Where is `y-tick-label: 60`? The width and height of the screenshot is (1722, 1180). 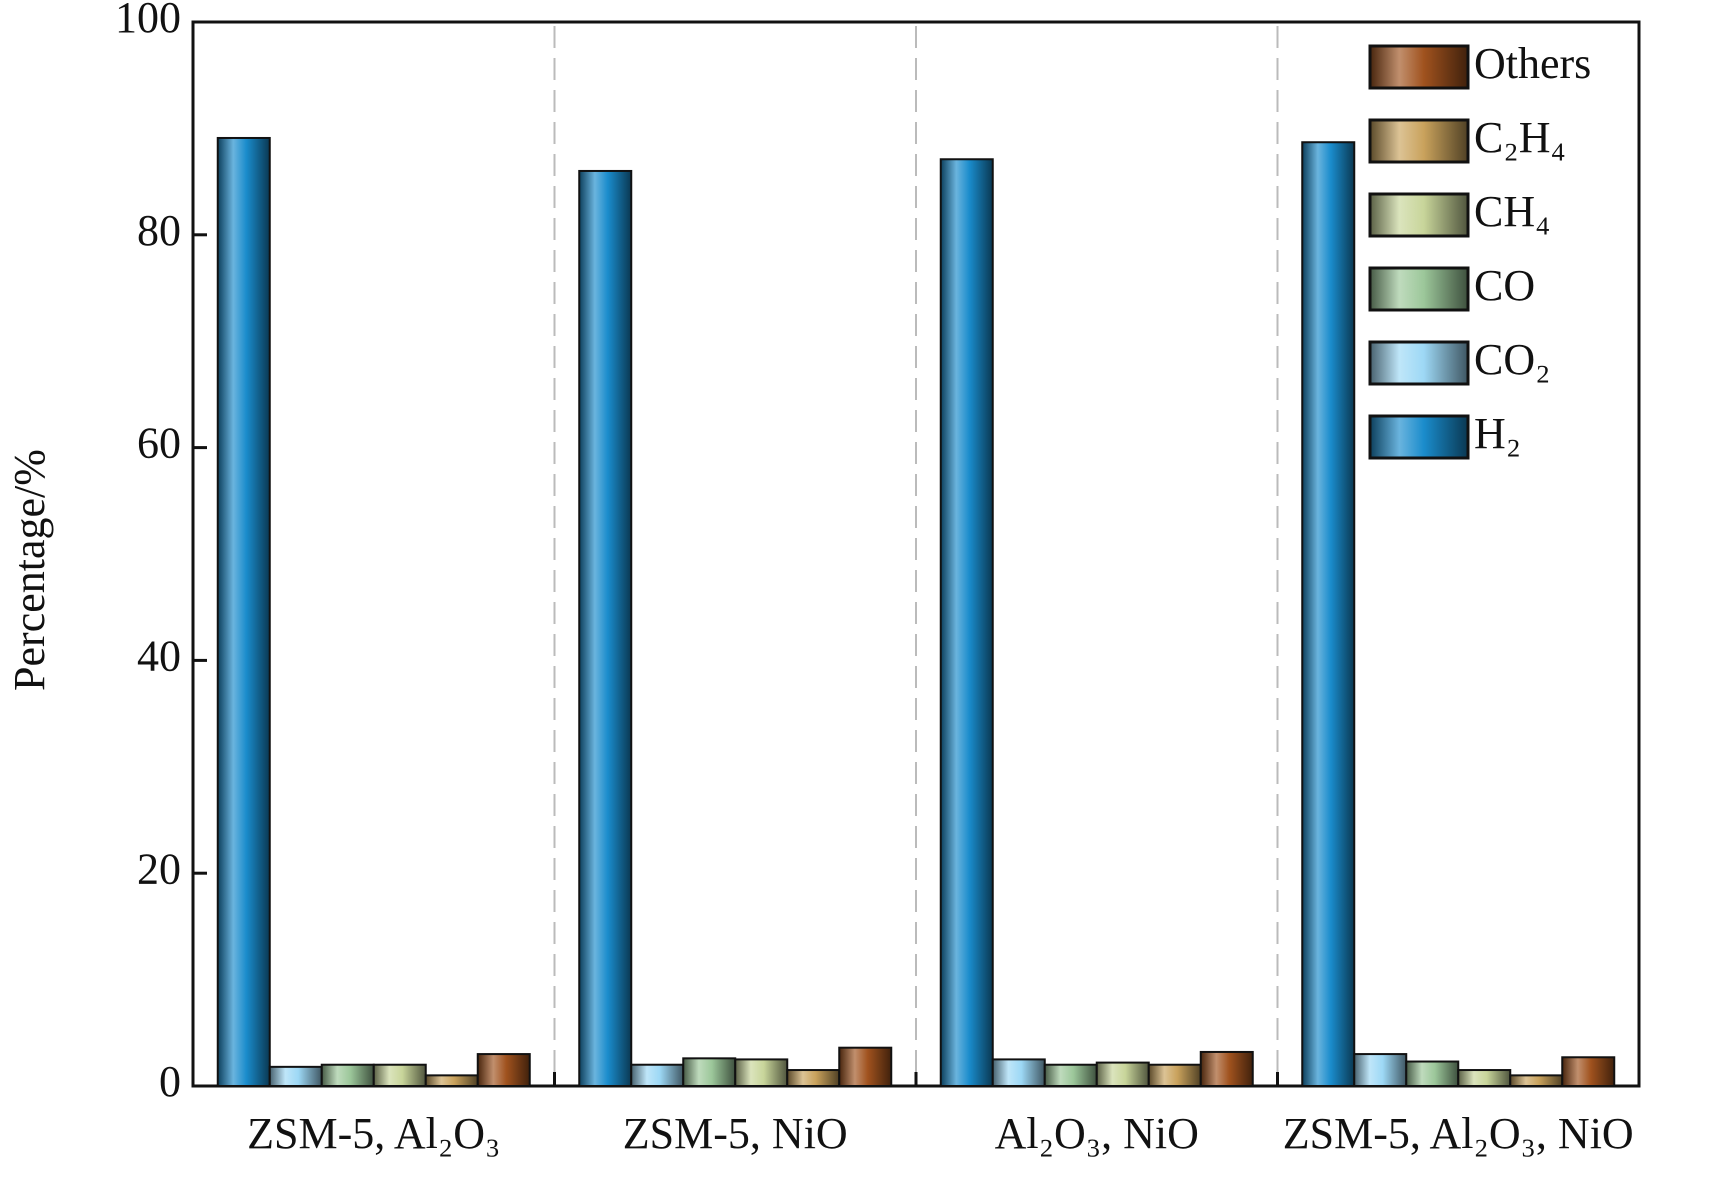 y-tick-label: 60 is located at coordinates (159, 443).